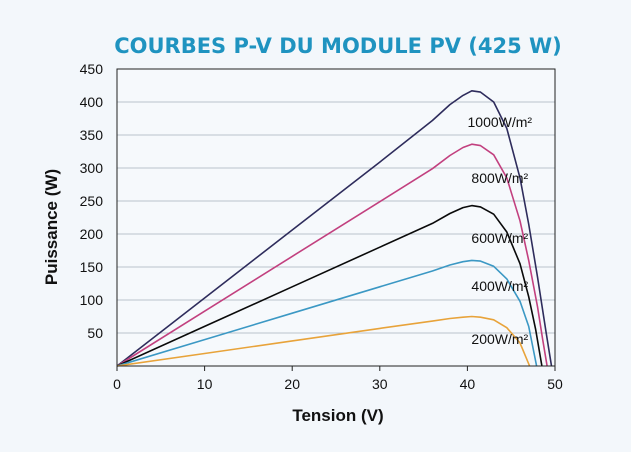 This screenshot has width=631, height=452. What do you see at coordinates (92, 69) in the screenshot?
I see `y-tick-label-450: 450` at bounding box center [92, 69].